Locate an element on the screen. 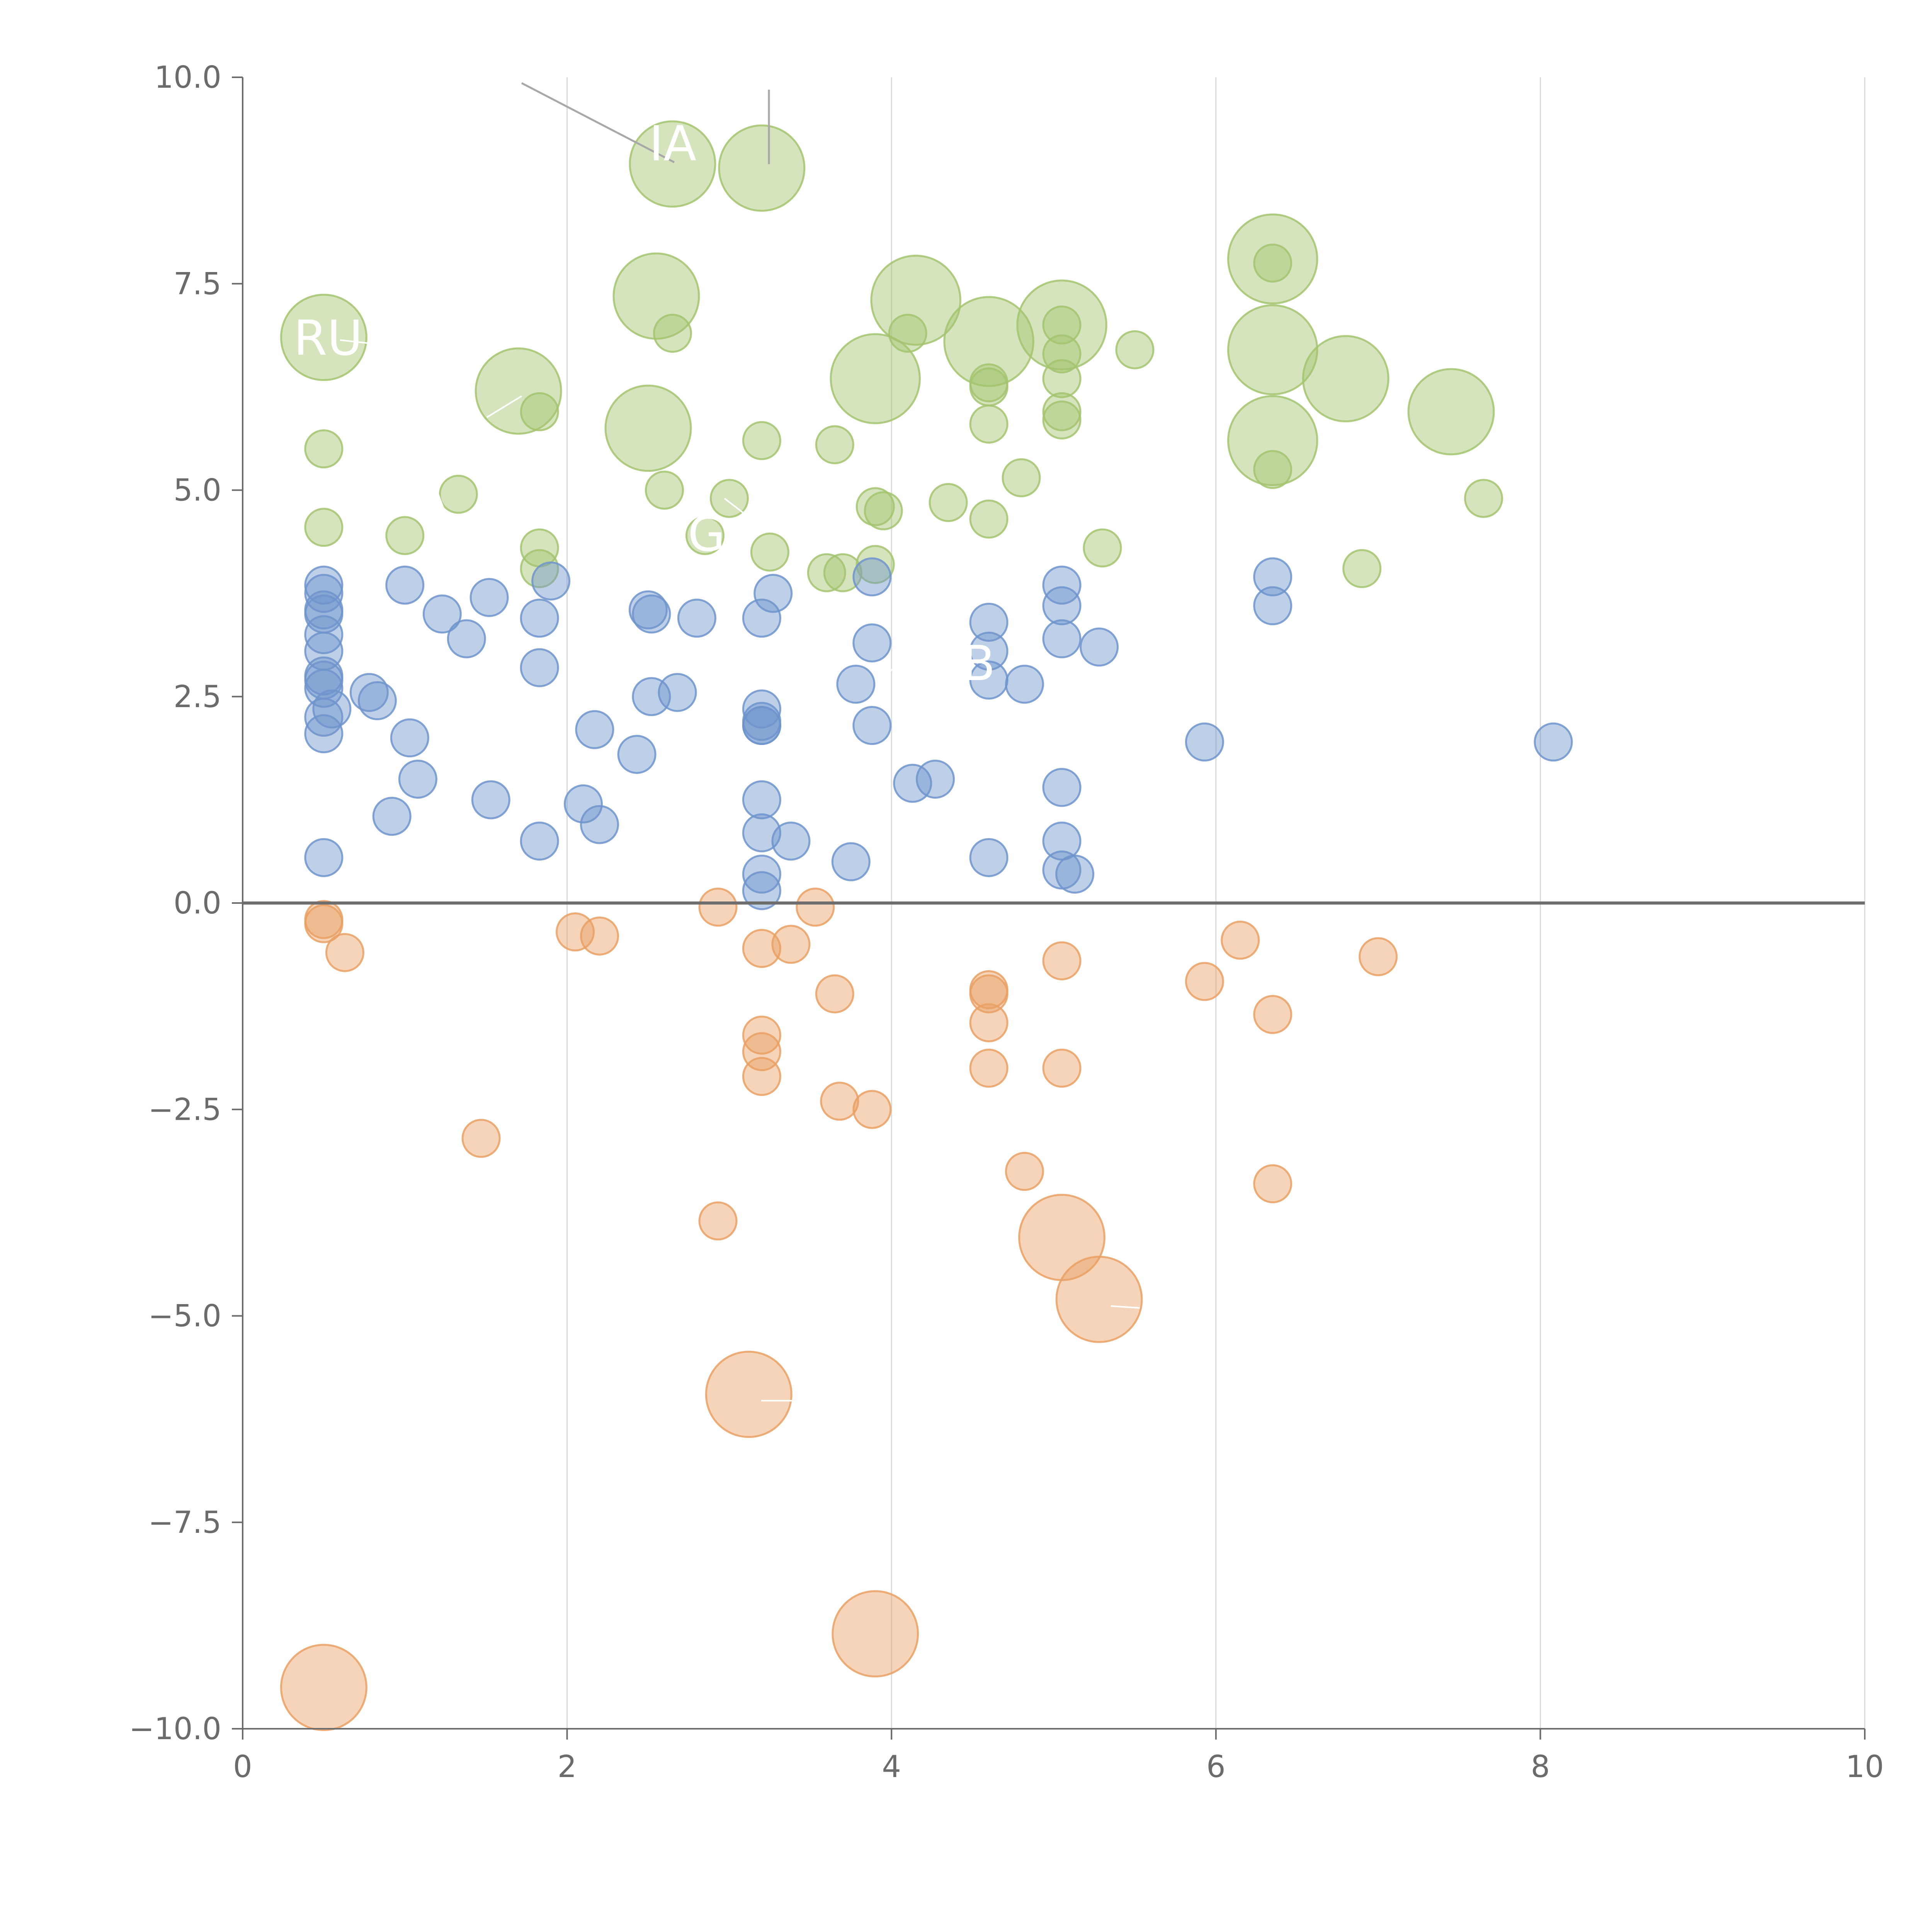  y-tick-label-1: −7.5 is located at coordinates (184, 1523).